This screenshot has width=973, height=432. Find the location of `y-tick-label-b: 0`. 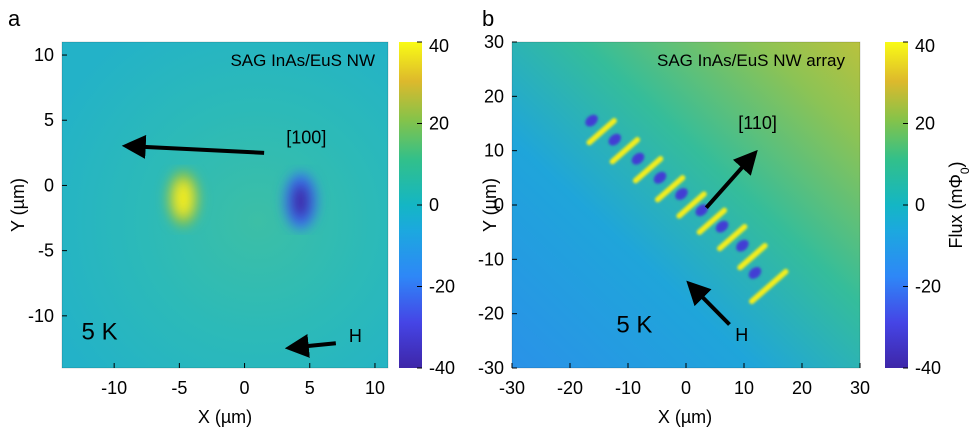

y-tick-label-b: 0 is located at coordinates (499, 205).